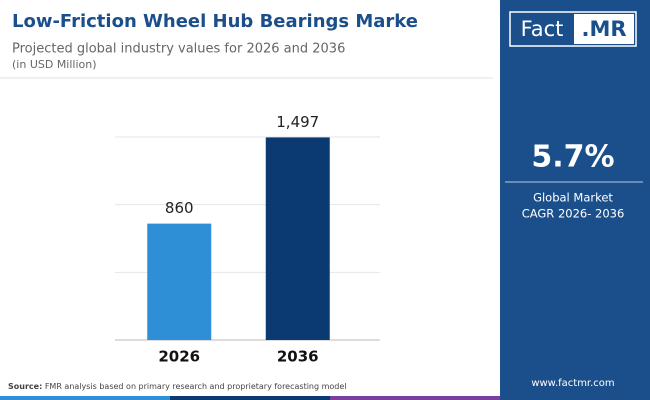 This screenshot has width=650, height=400. I want to click on chart-title: Low-Friction Wheel Hub Bearings Marke, so click(215, 21).